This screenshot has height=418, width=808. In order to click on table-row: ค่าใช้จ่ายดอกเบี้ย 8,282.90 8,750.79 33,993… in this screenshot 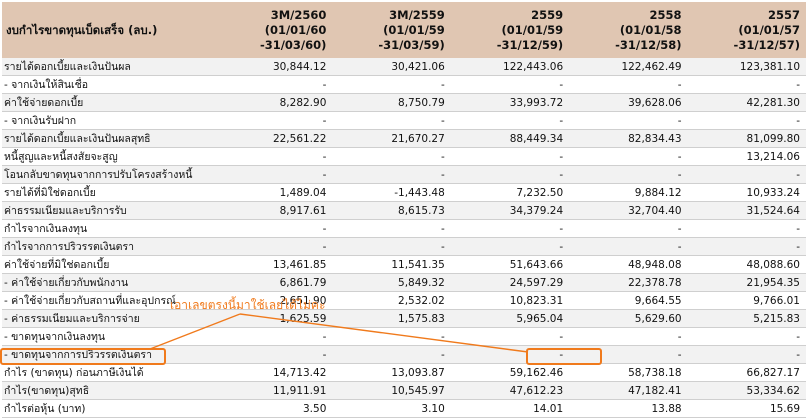, I will do `click(404, 102)`.